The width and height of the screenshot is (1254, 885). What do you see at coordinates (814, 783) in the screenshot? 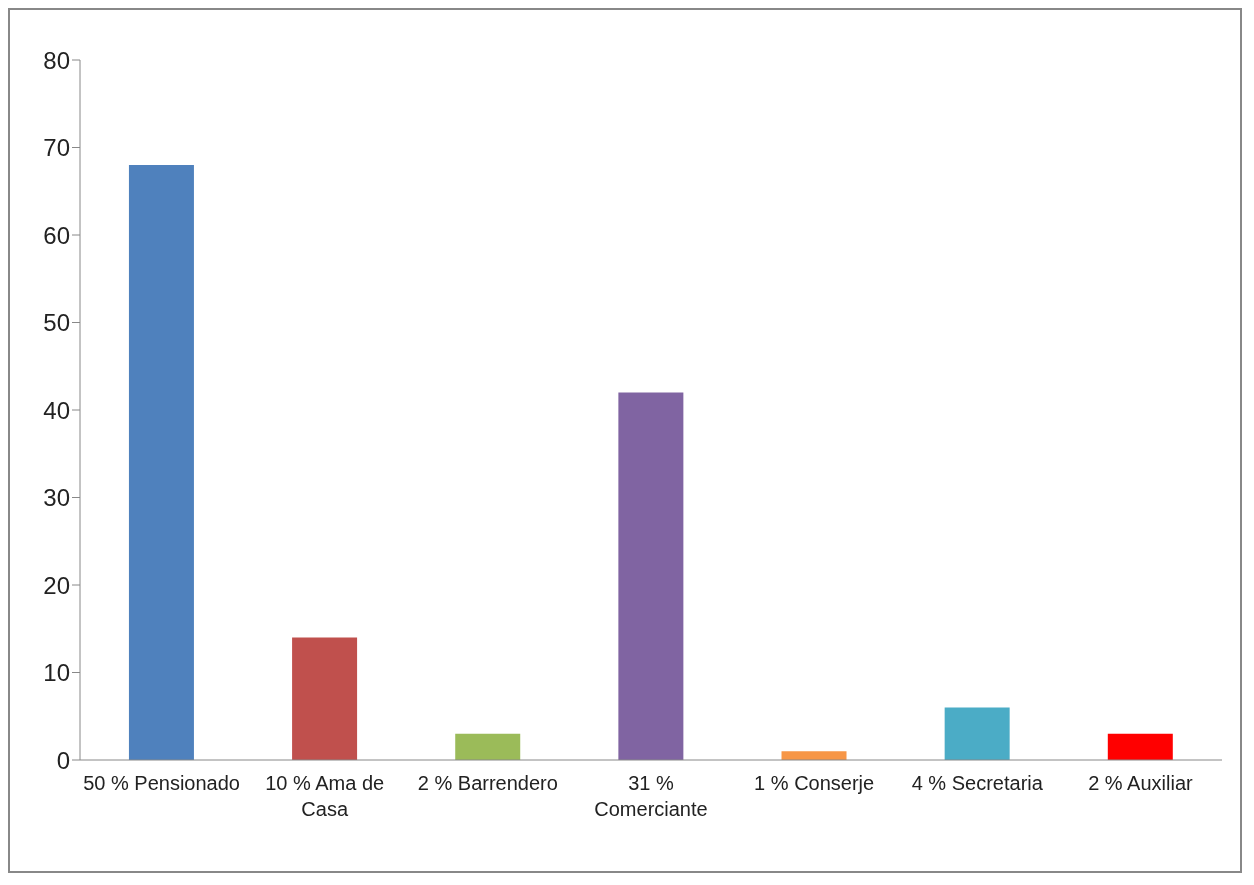
I see `x-tick-label: 1 % Conserje` at bounding box center [814, 783].